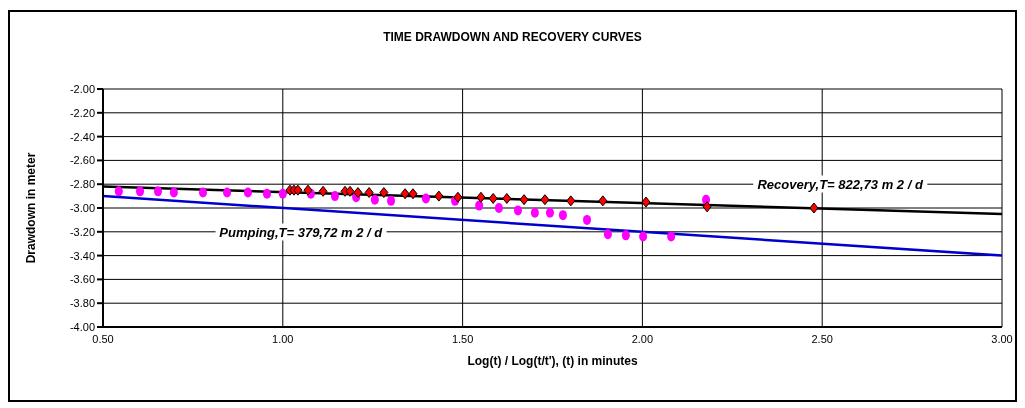 Image resolution: width=1025 pixels, height=408 pixels. I want to click on chart-title: TIME DRAWDOWN AND RECOVERY CURVES, so click(512, 37).